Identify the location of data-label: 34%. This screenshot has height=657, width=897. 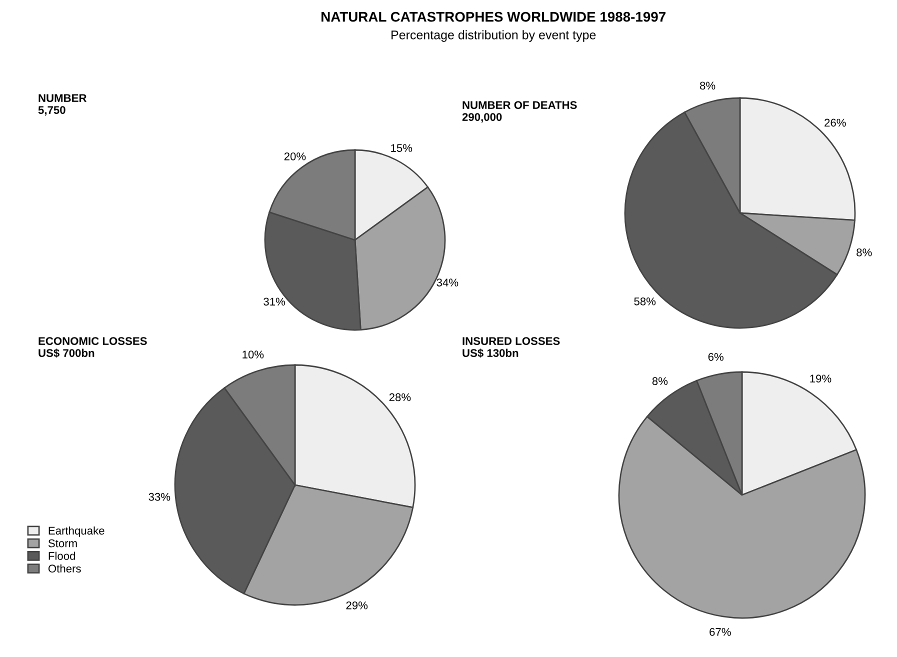
(447, 282).